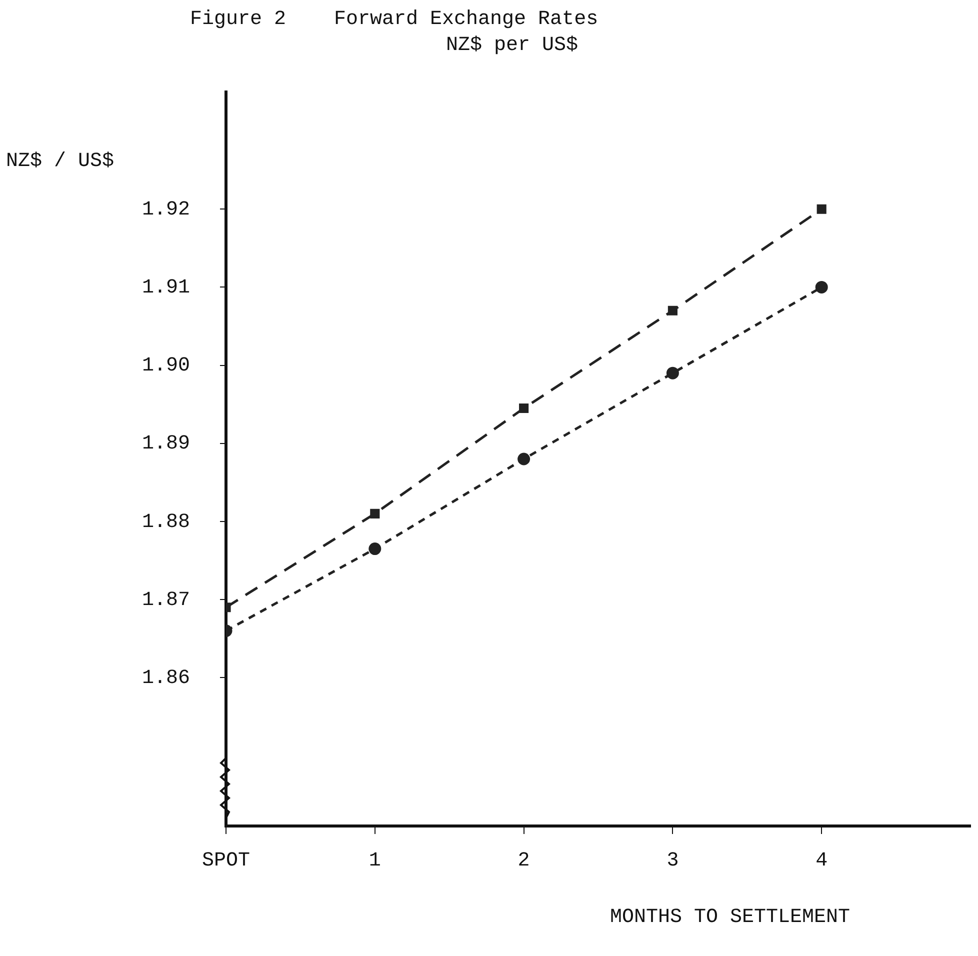 This screenshot has width=978, height=956. Describe the element at coordinates (226, 860) in the screenshot. I see `x-tick-label: SPOT` at that location.